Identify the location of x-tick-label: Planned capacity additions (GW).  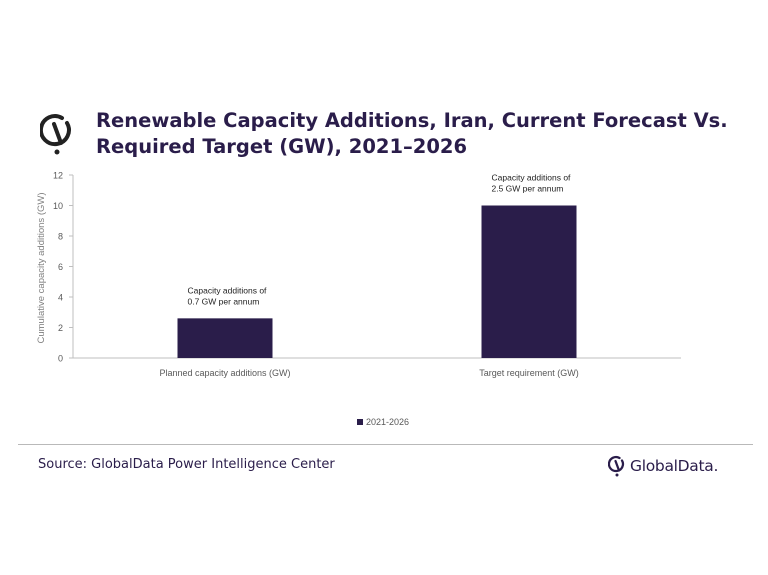
(224, 373).